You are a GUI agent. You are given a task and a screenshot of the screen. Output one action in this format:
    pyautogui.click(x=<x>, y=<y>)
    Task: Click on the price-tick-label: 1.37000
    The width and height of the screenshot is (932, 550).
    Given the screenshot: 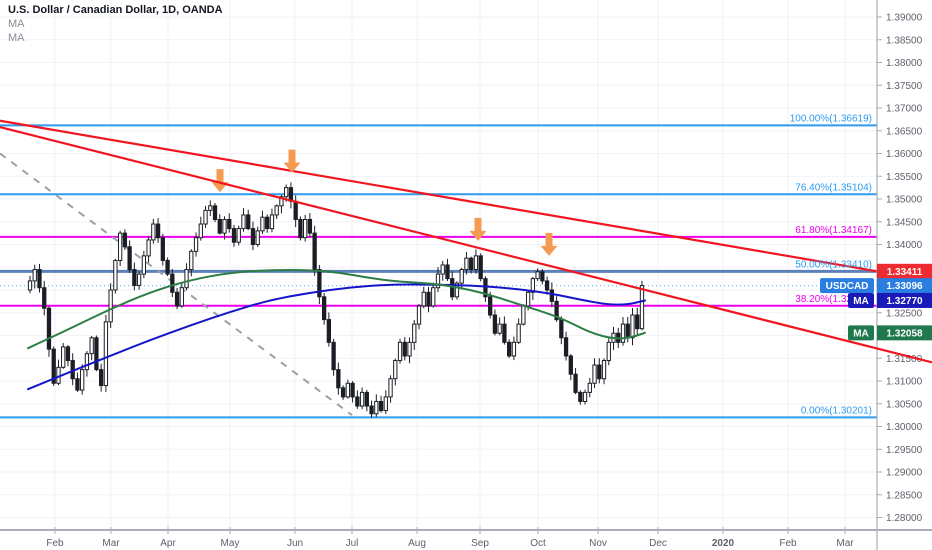 What is the action you would take?
    pyautogui.click(x=904, y=109)
    